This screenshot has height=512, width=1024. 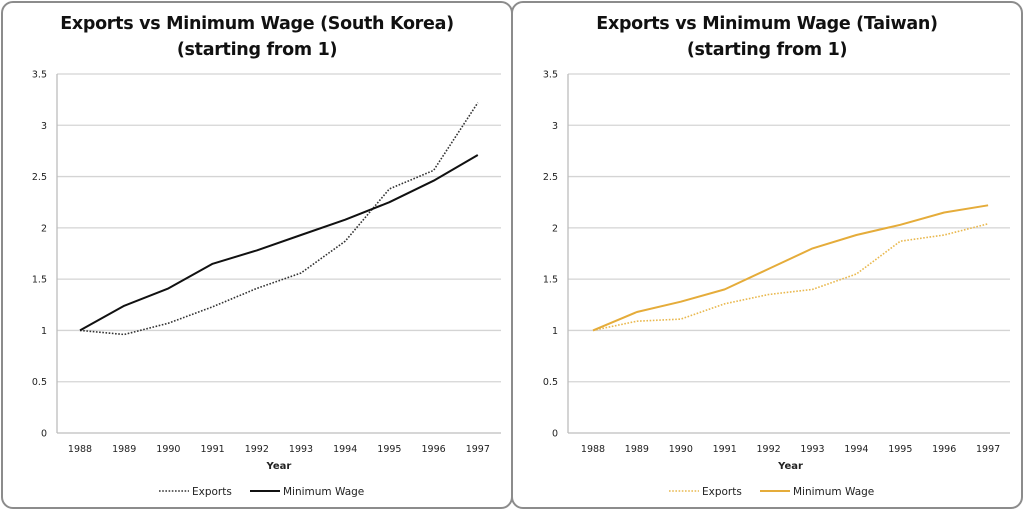 What do you see at coordinates (257, 24) in the screenshot?
I see `chart-title: Exports vs Minimum Wage (South Korea)` at bounding box center [257, 24].